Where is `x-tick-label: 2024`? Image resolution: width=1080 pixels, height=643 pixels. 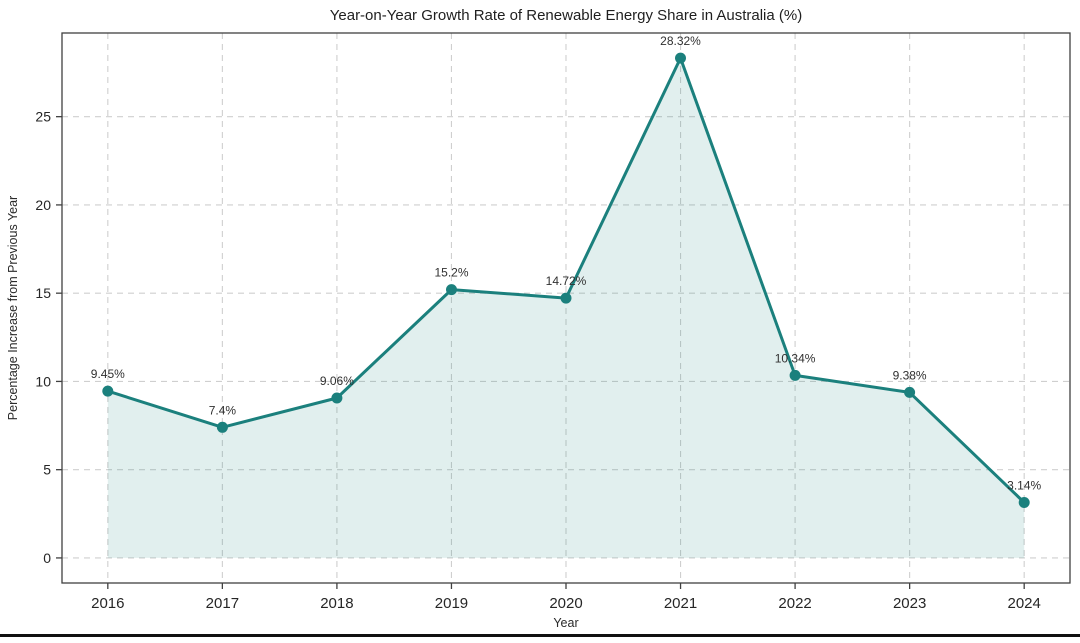 x-tick-label: 2024 is located at coordinates (1023, 603).